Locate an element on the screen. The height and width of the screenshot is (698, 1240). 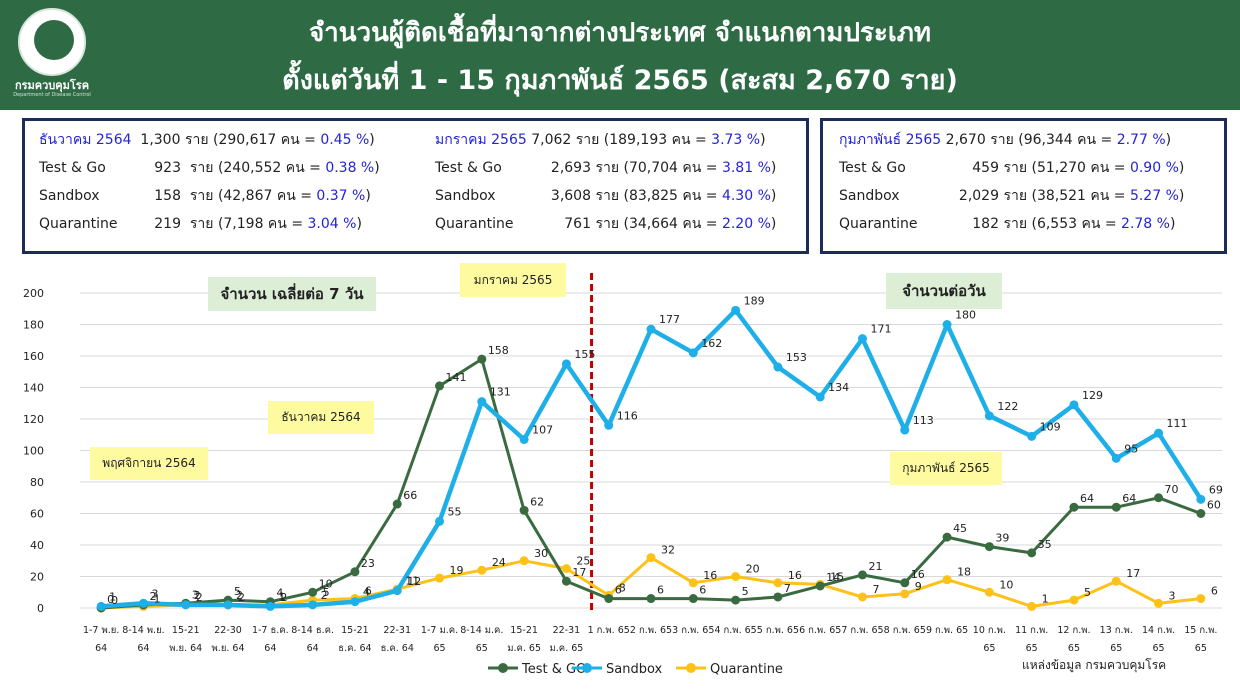
x-tick-label: 12 ก.พ. is located at coordinates (1073, 630).